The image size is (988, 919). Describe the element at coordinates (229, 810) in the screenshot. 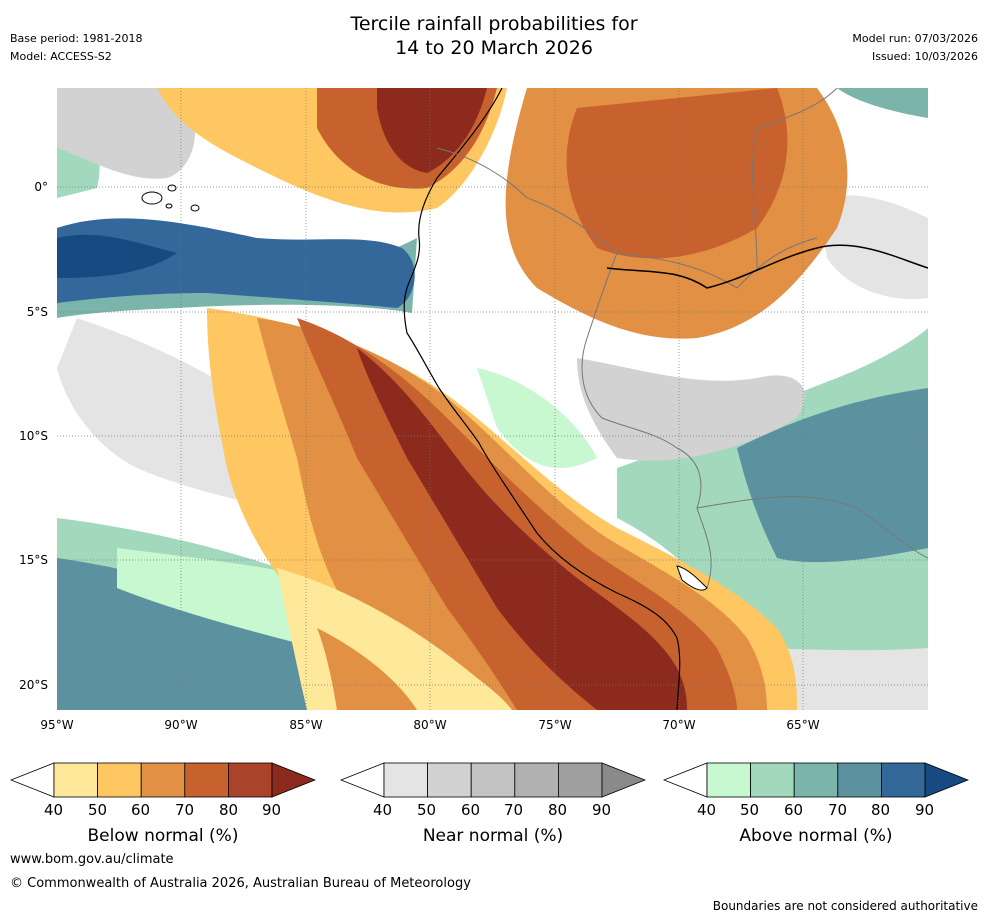

I see `cb-below-tick-80: 80` at that location.